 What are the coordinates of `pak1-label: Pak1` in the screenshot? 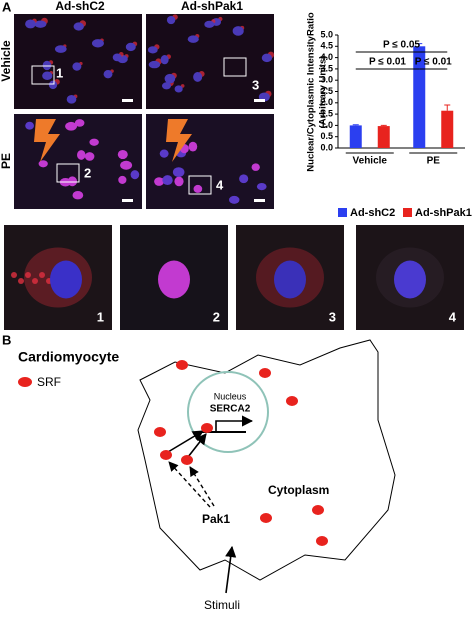 It's located at (216, 519).